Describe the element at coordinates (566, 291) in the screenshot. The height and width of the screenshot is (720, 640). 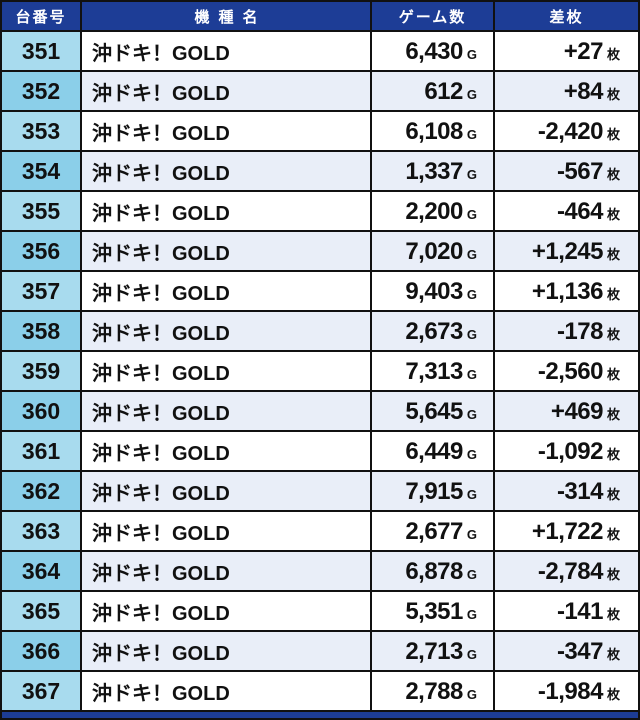
I see `diff-count-cell: +1,136 枚` at that location.